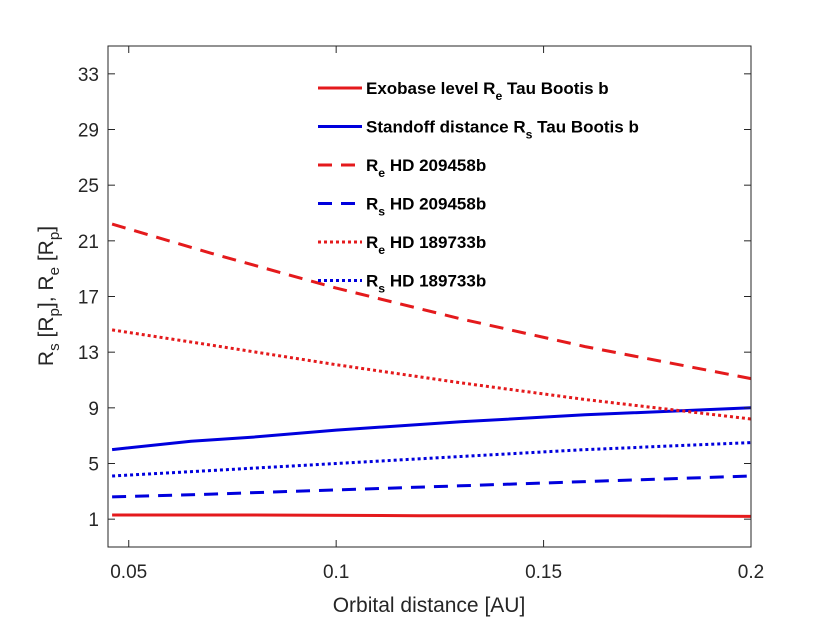 This screenshot has height=623, width=830. I want to click on y-tick-label: 33, so click(88, 75).